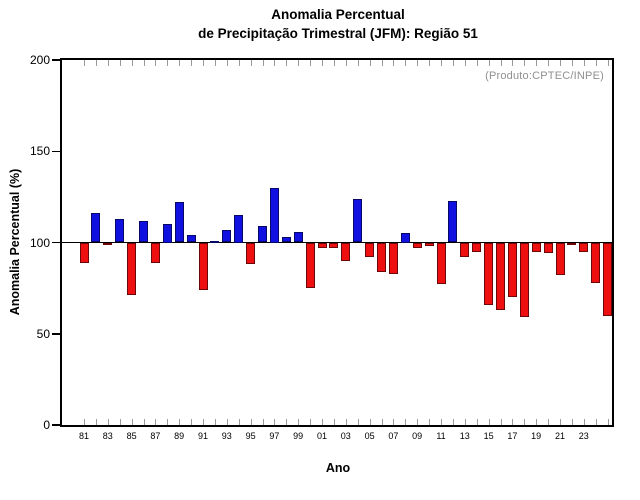 This screenshot has width=640, height=500. Describe the element at coordinates (298, 436) in the screenshot. I see `x-tick-label: 99` at that location.